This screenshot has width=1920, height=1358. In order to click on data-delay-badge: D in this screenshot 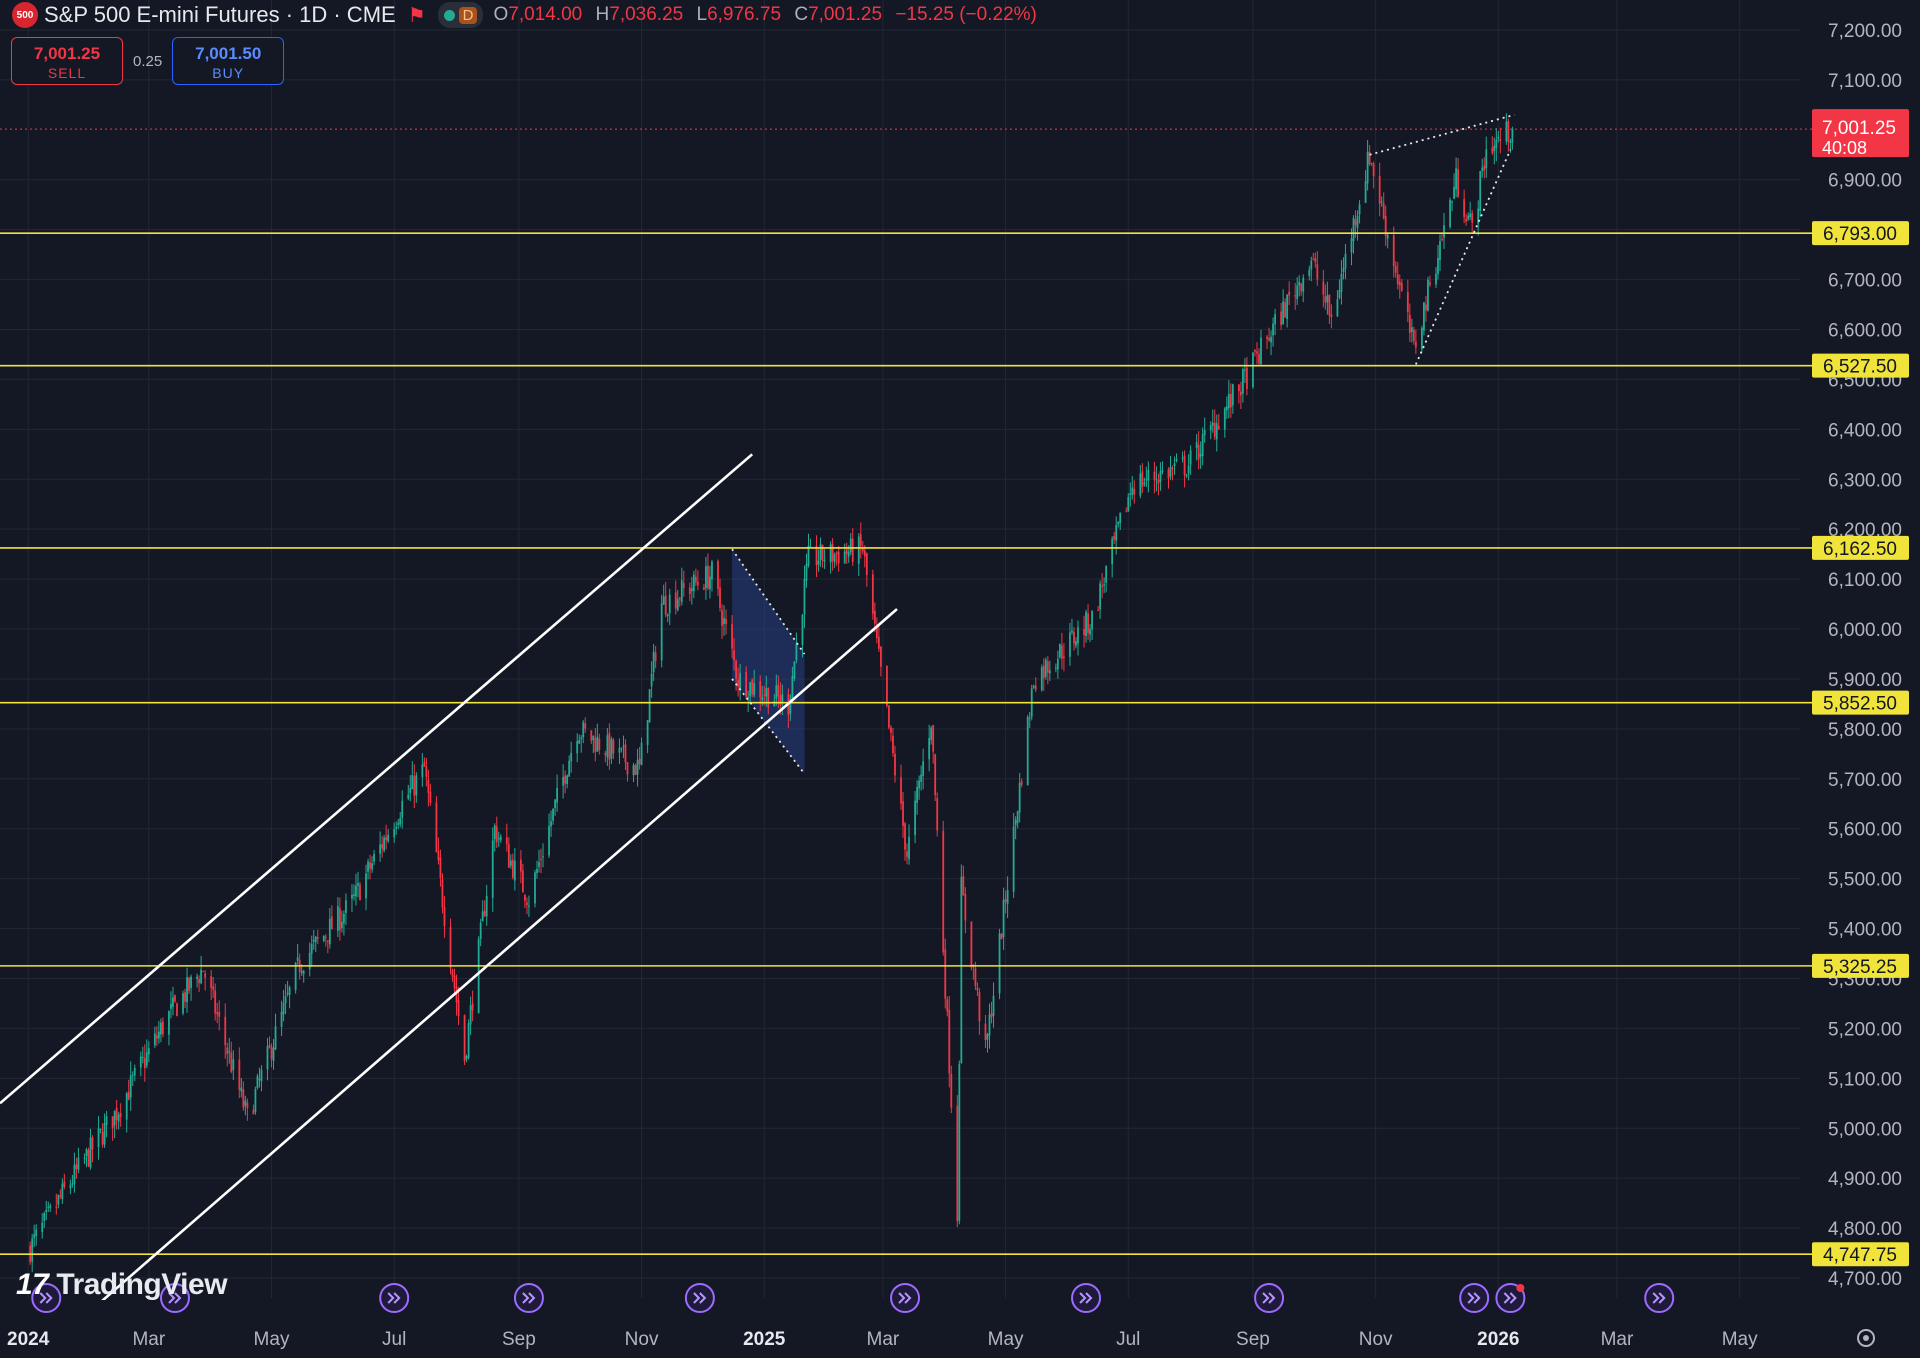, I will do `click(468, 15)`.